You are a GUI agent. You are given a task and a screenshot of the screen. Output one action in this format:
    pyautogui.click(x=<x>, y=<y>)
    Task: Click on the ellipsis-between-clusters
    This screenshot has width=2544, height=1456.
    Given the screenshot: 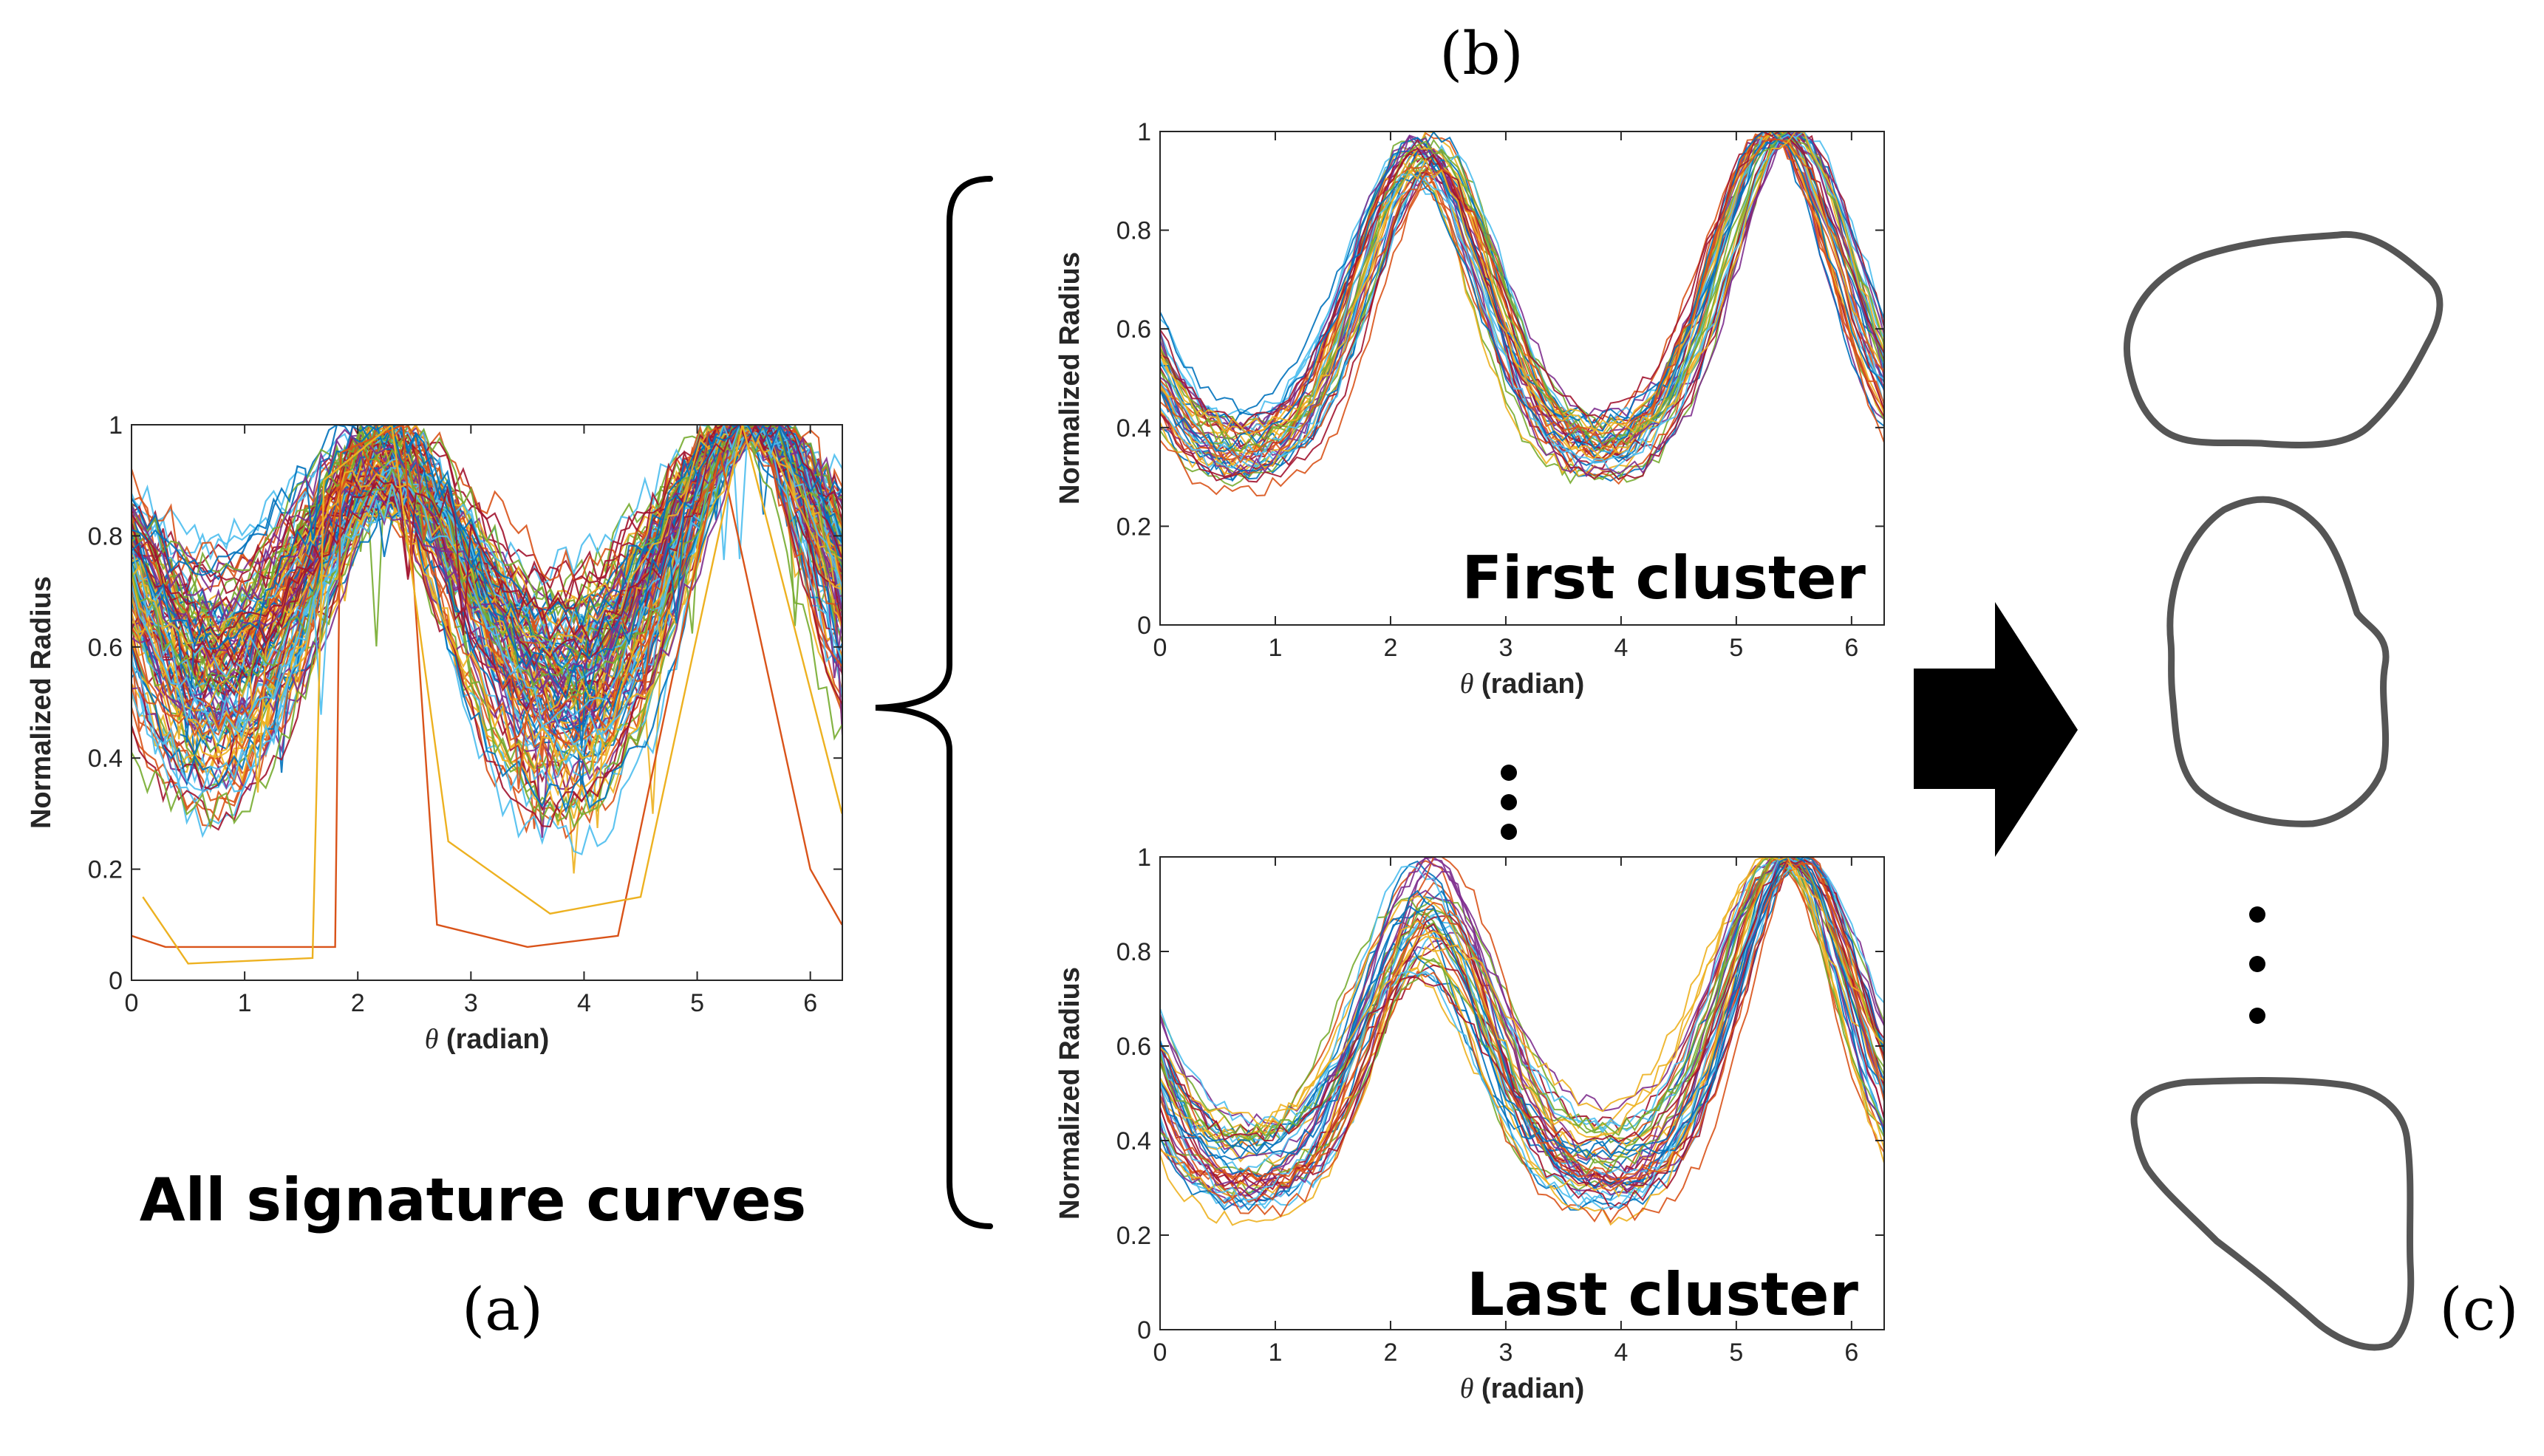 What is the action you would take?
    pyautogui.click(x=1509, y=802)
    